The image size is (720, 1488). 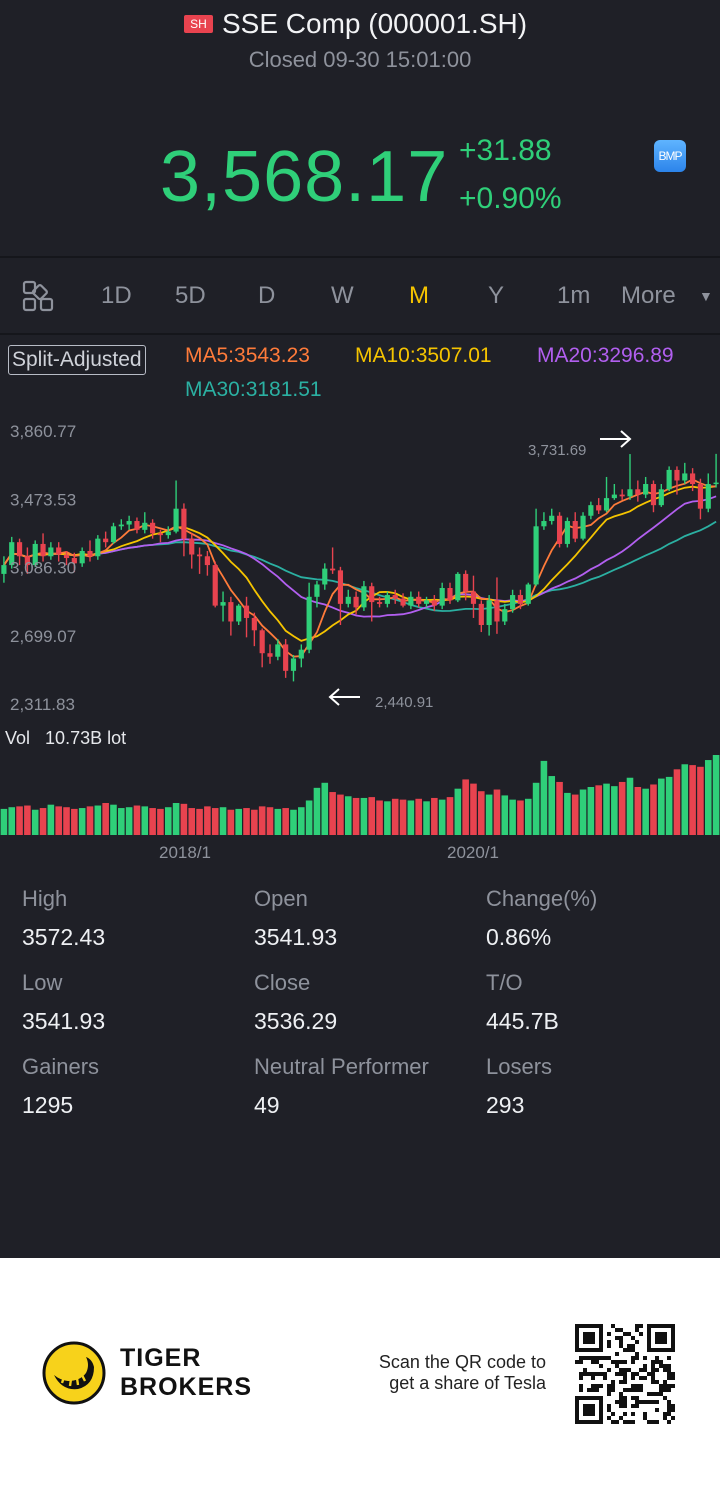 I want to click on stat-value: 293, so click(x=505, y=1105).